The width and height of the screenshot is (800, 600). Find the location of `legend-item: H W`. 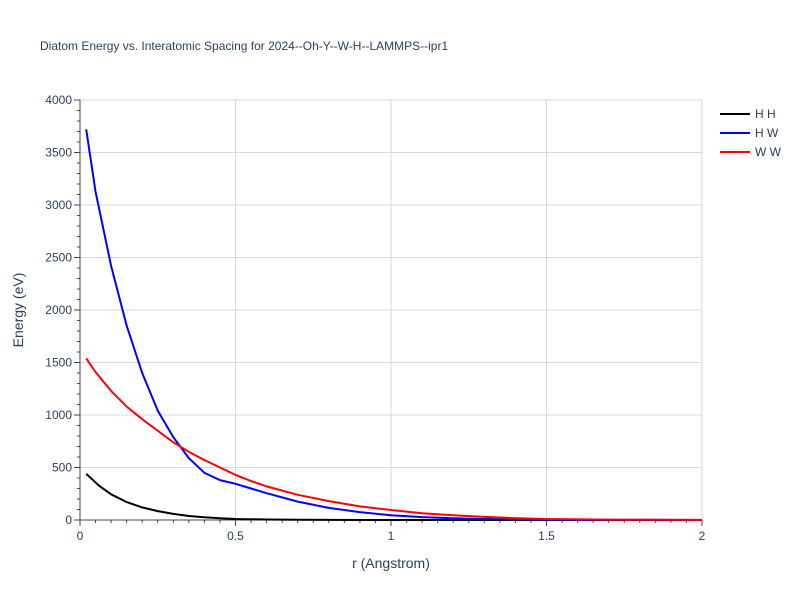

legend-item: H W is located at coordinates (749, 133).